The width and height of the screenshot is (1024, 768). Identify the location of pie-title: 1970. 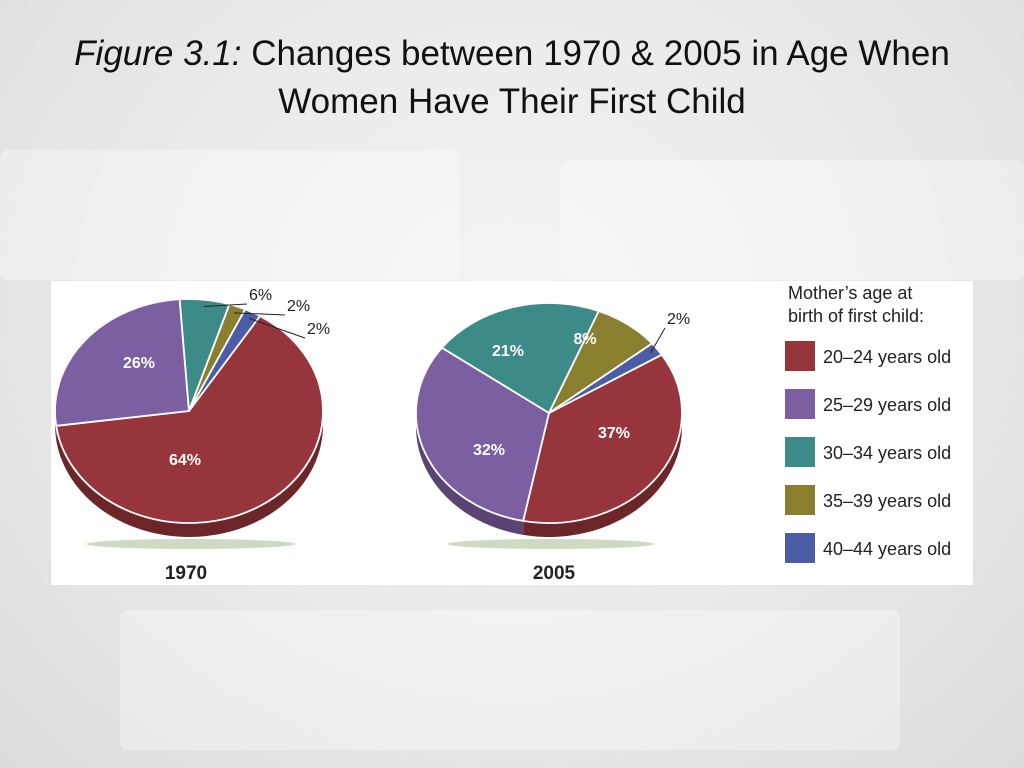
(186, 573).